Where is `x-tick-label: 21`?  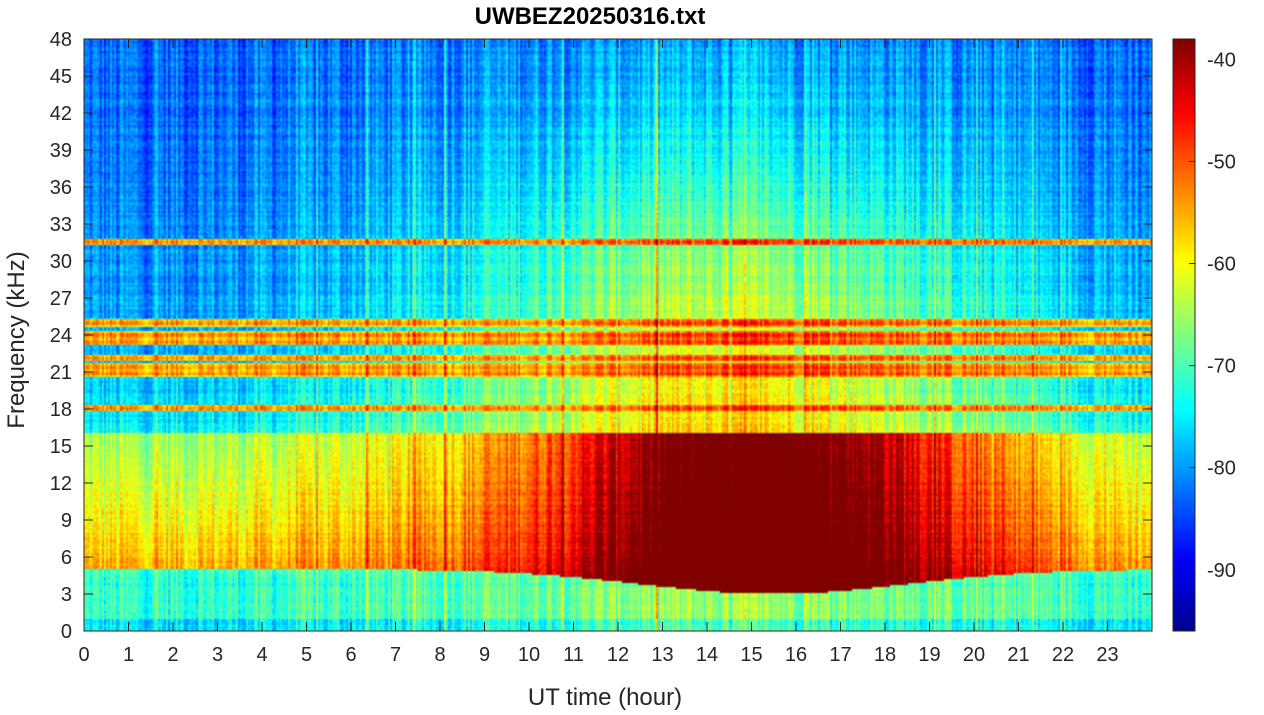 x-tick-label: 21 is located at coordinates (1018, 655).